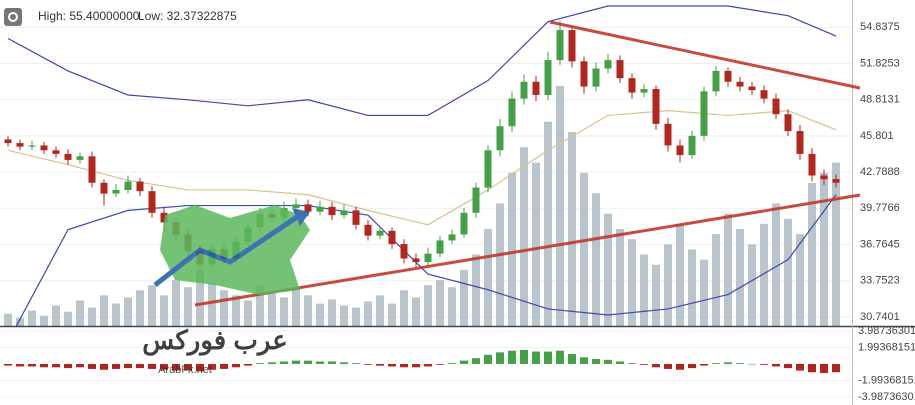  Describe the element at coordinates (227, 249) in the screenshot. I see `logo-arrow` at that location.